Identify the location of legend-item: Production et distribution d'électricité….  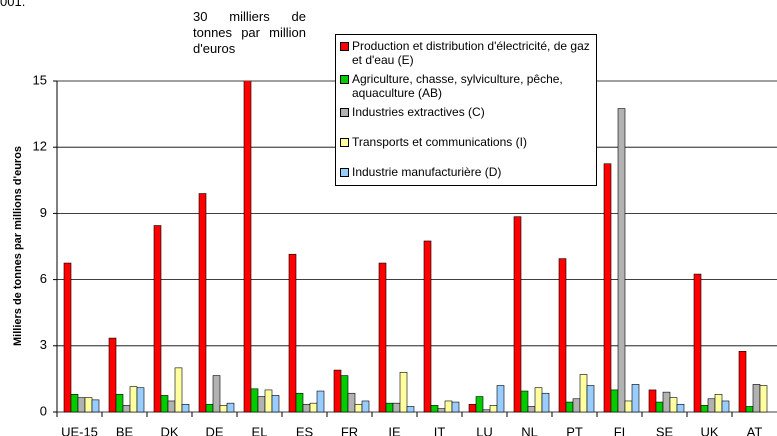
(466, 53).